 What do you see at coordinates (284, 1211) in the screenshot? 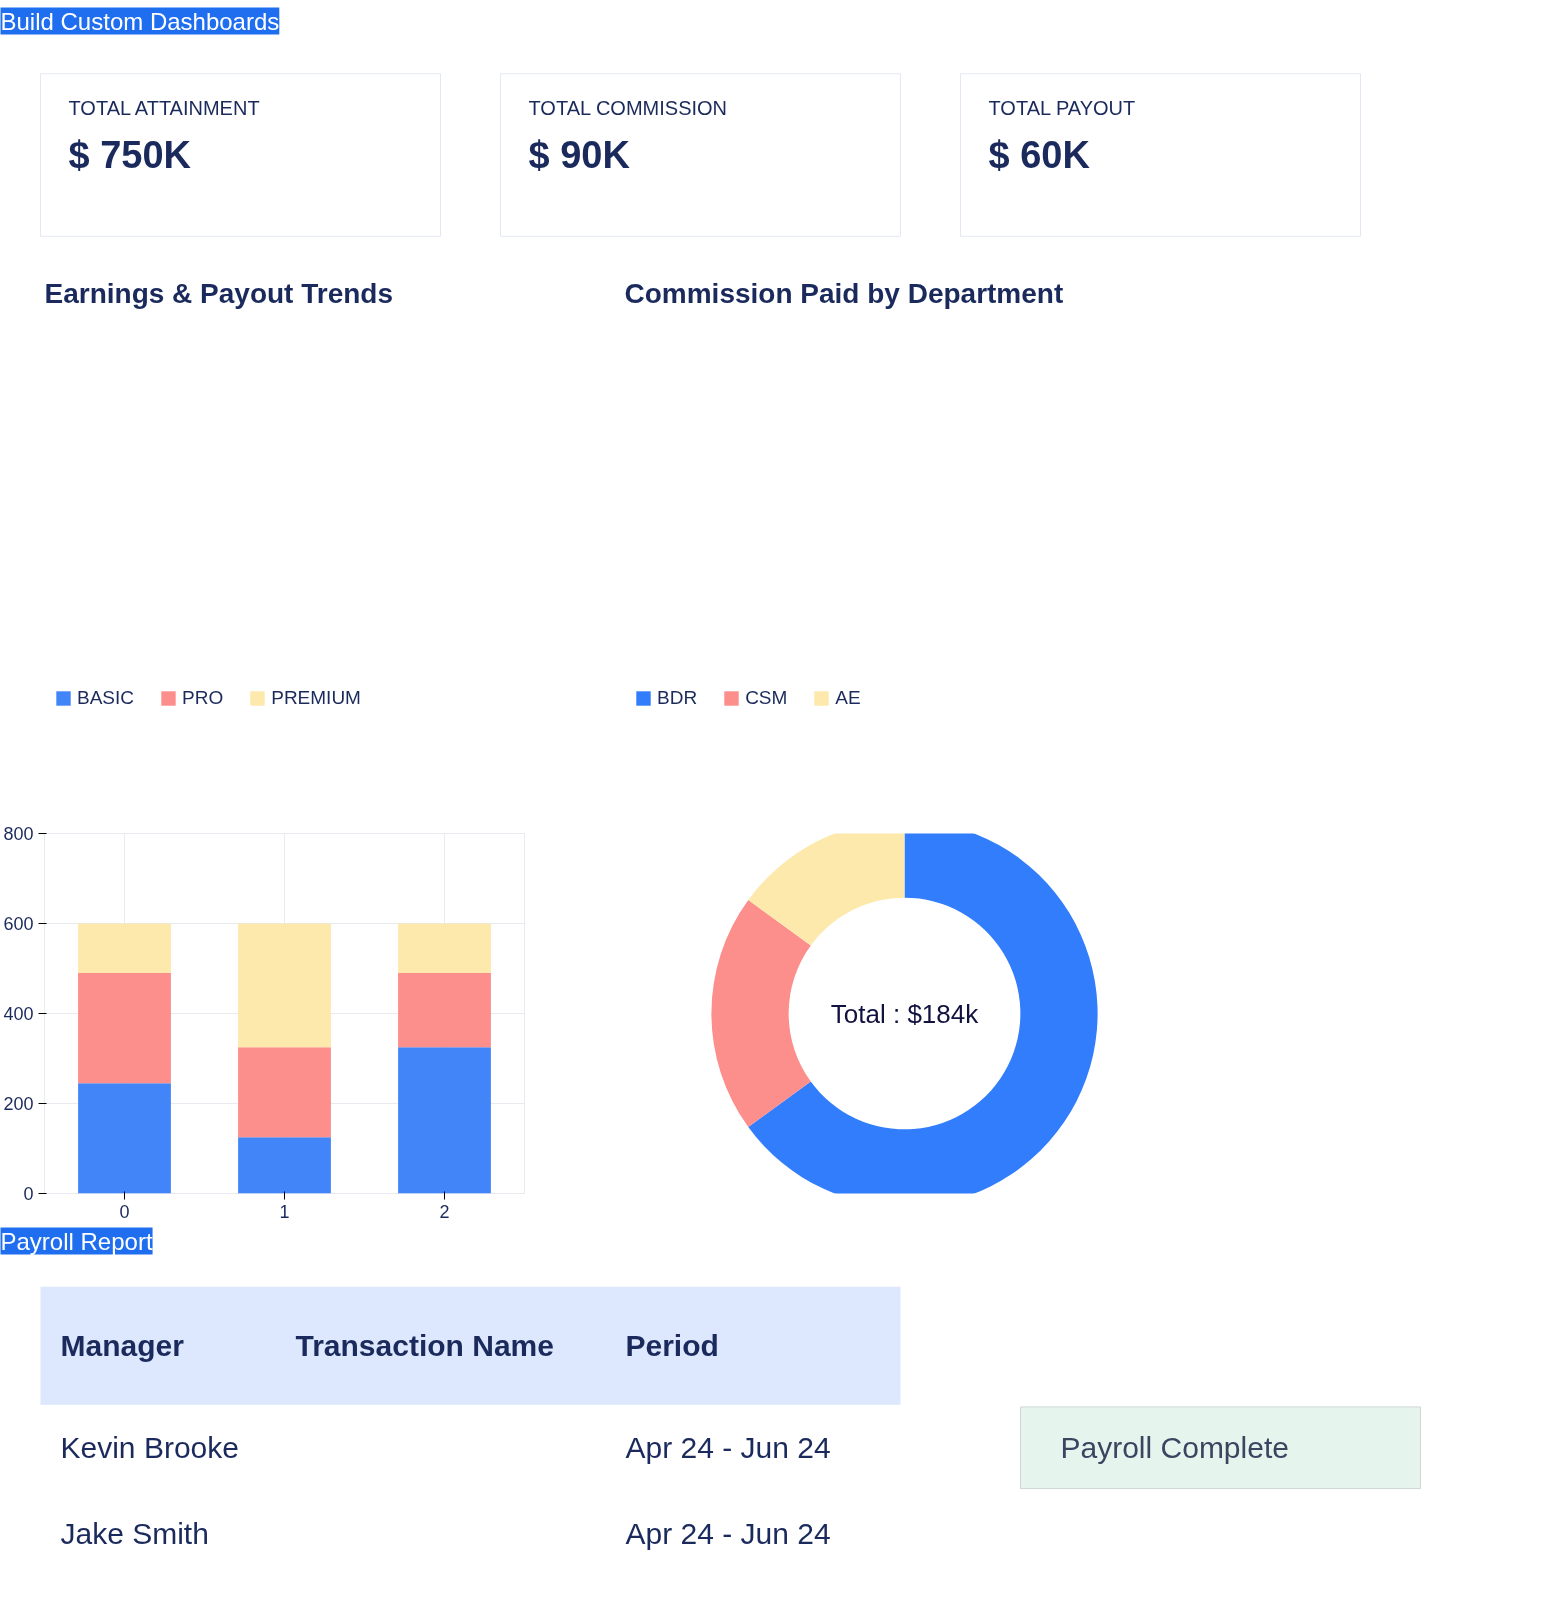
I see `x-tick-label: 1` at bounding box center [284, 1211].